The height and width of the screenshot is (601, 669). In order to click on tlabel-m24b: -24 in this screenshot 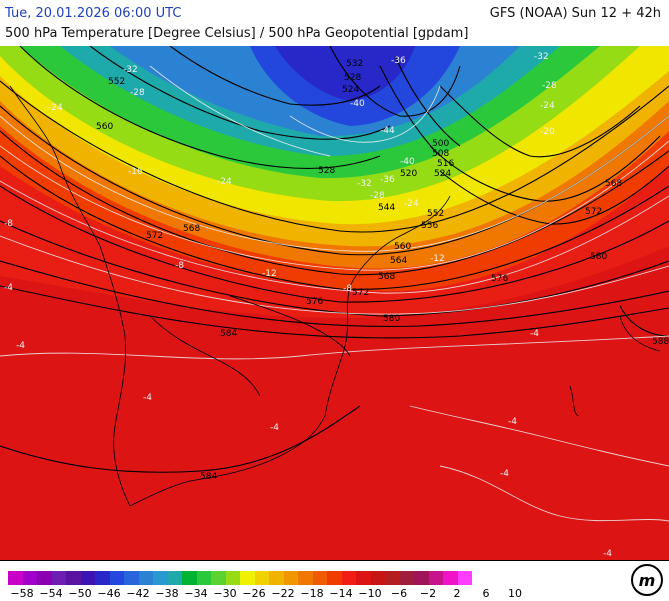, I will do `click(224, 182)`.